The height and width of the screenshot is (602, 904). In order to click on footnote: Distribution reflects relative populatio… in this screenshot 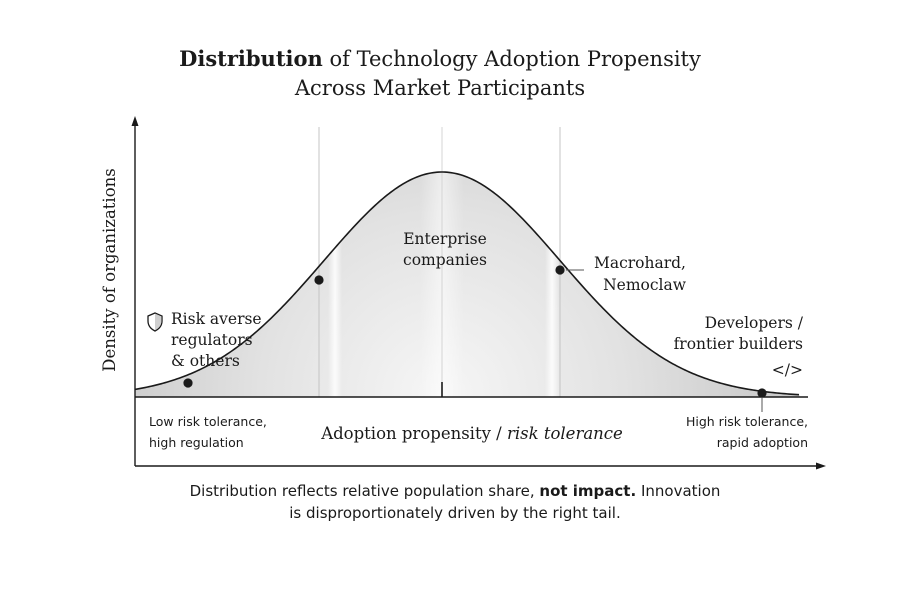, I will do `click(455, 502)`.